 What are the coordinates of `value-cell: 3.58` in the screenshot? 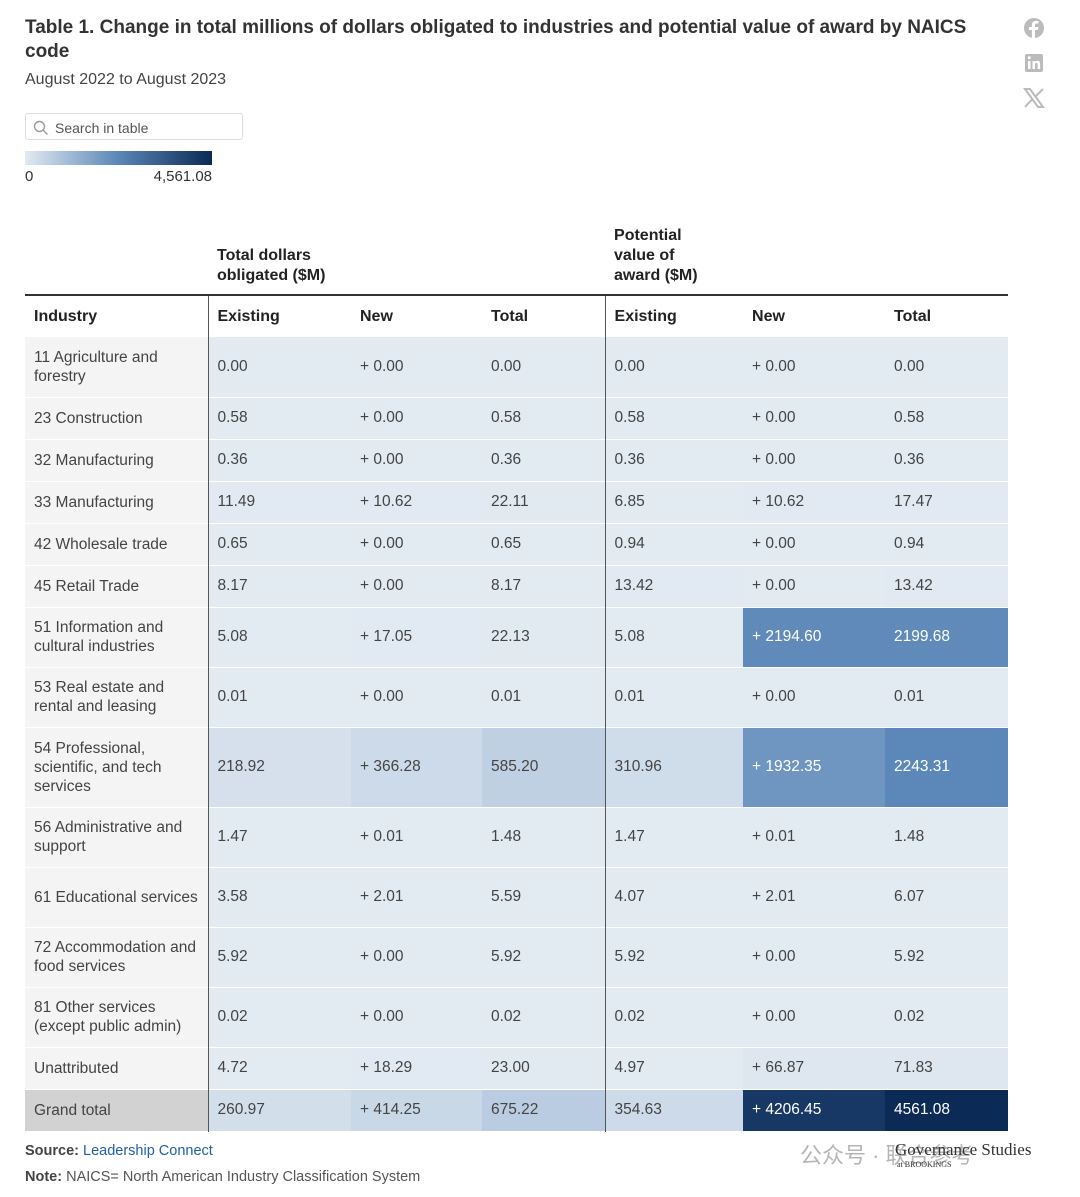 It's located at (279, 897).